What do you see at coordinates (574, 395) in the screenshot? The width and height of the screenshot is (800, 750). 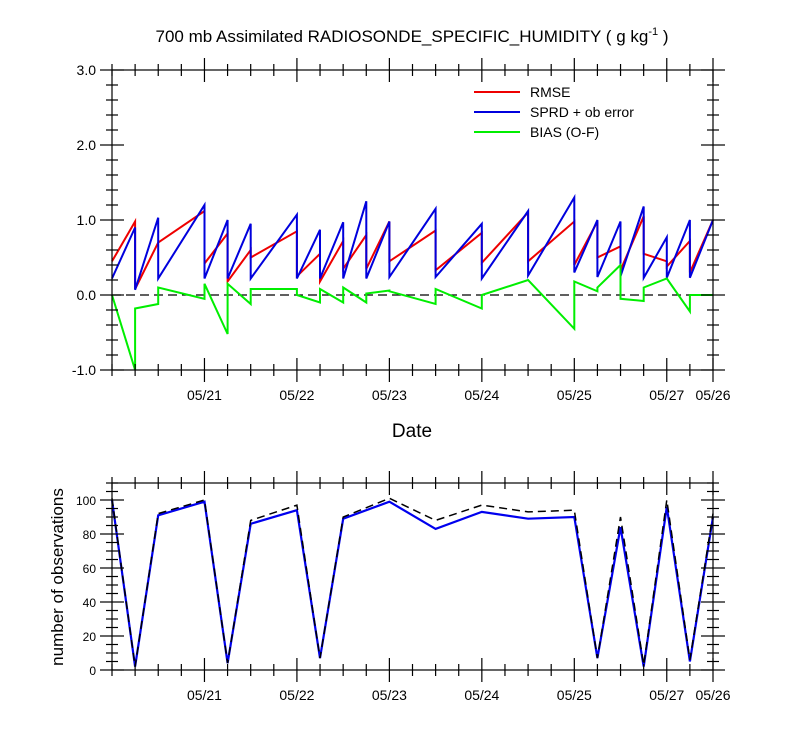 I see `top-x-tick-label: 05/25` at bounding box center [574, 395].